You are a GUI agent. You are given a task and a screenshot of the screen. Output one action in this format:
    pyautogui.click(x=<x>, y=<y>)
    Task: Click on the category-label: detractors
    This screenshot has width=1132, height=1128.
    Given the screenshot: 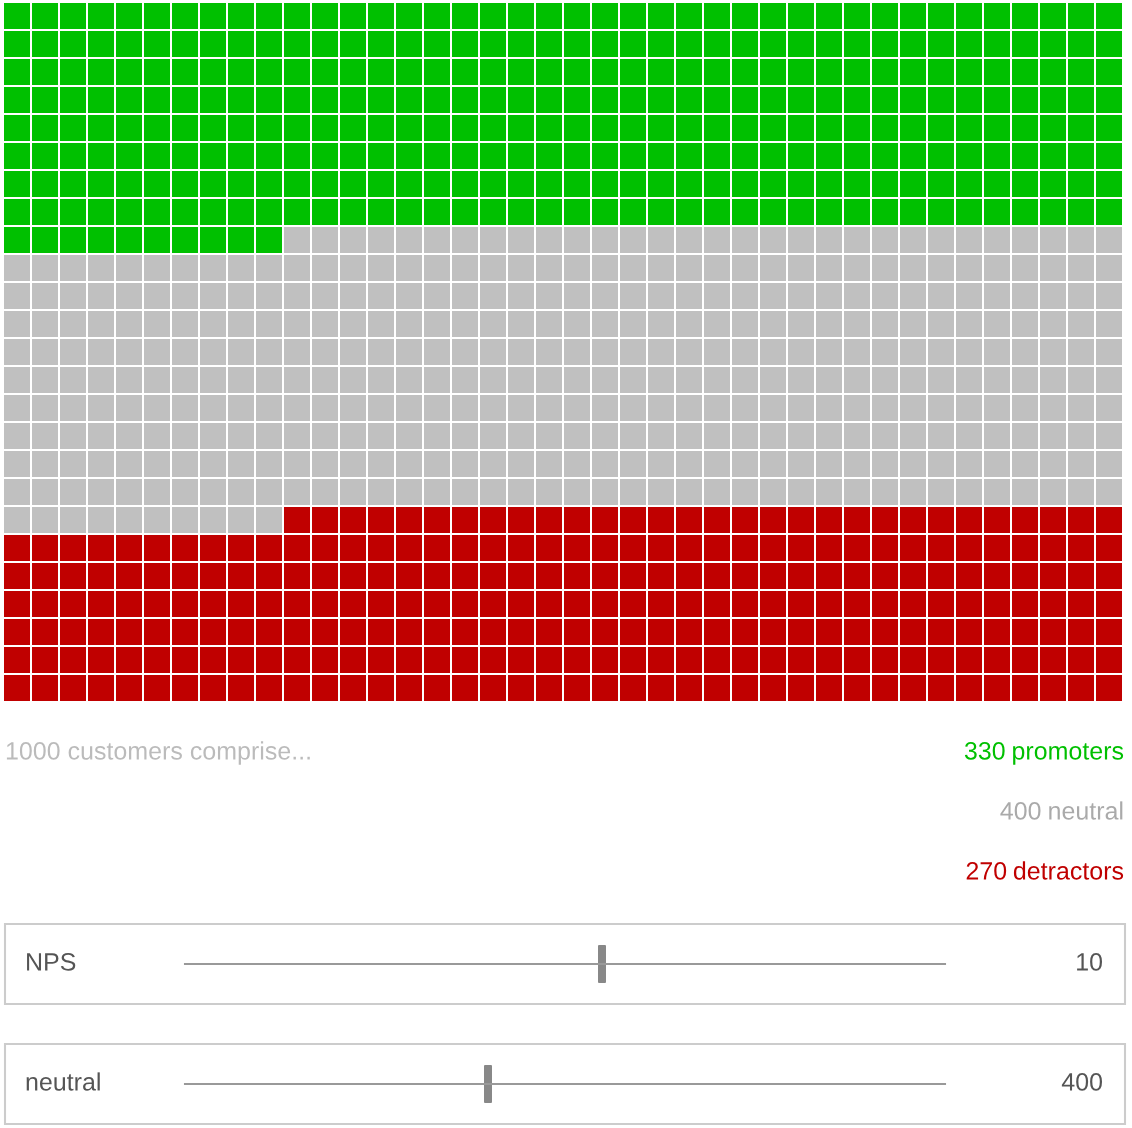 What is the action you would take?
    pyautogui.click(x=1068, y=870)
    